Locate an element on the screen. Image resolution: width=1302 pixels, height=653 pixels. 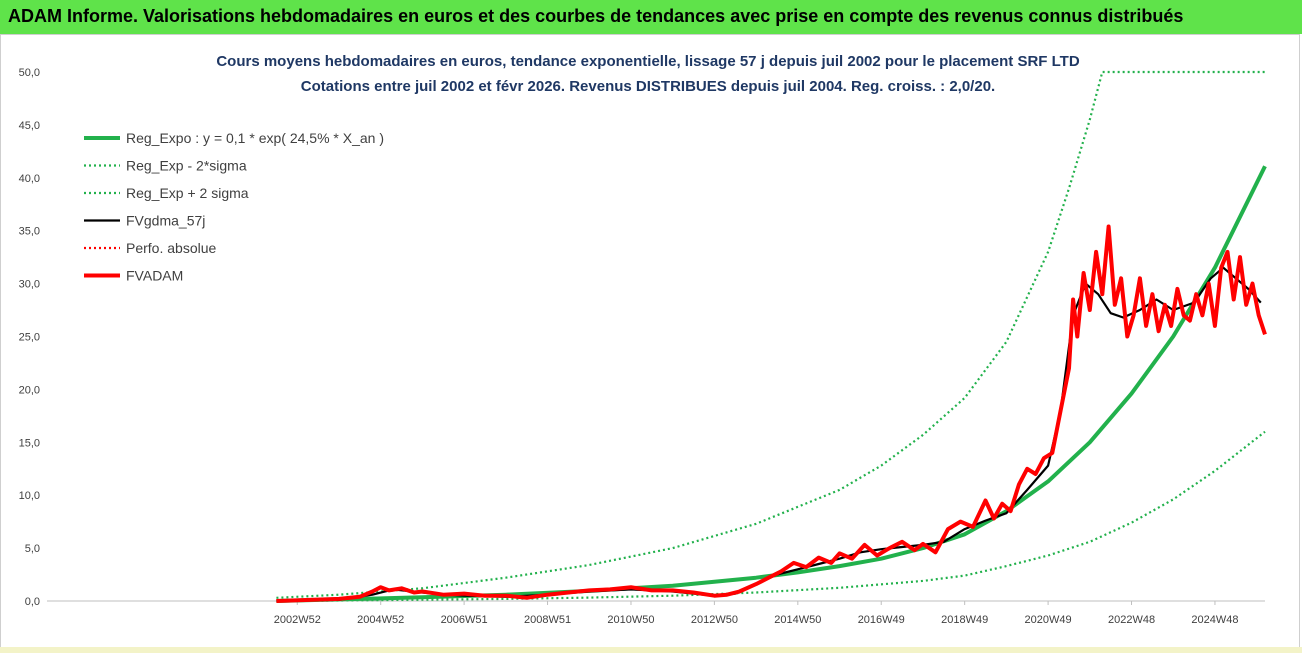
y-tick-label: 40,0 is located at coordinates (29, 179).